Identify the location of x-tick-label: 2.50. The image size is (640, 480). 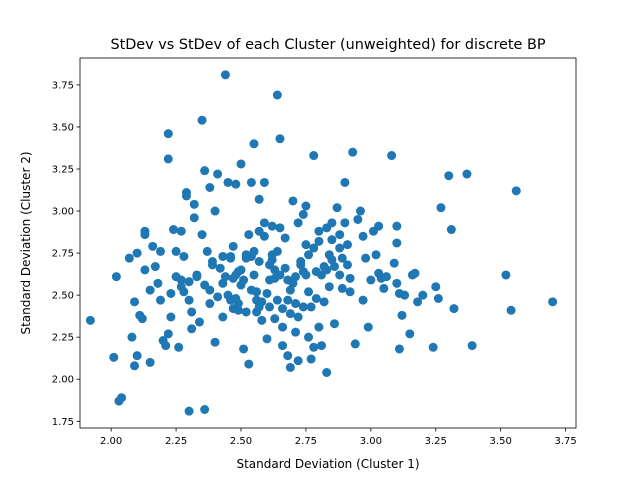
(241, 441).